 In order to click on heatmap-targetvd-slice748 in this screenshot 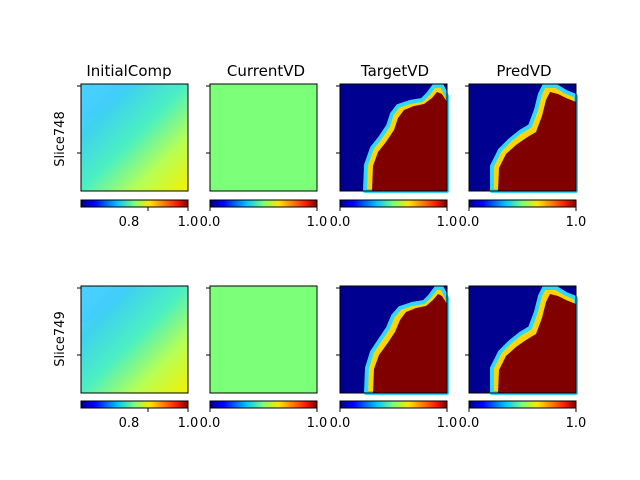, I will do `click(392, 138)`.